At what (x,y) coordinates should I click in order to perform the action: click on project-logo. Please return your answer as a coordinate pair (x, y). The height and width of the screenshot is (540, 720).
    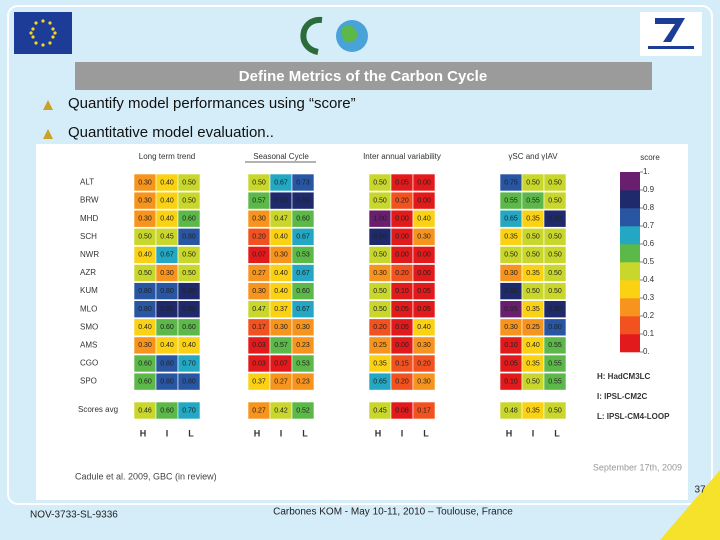
    Looking at the image, I should click on (334, 36).